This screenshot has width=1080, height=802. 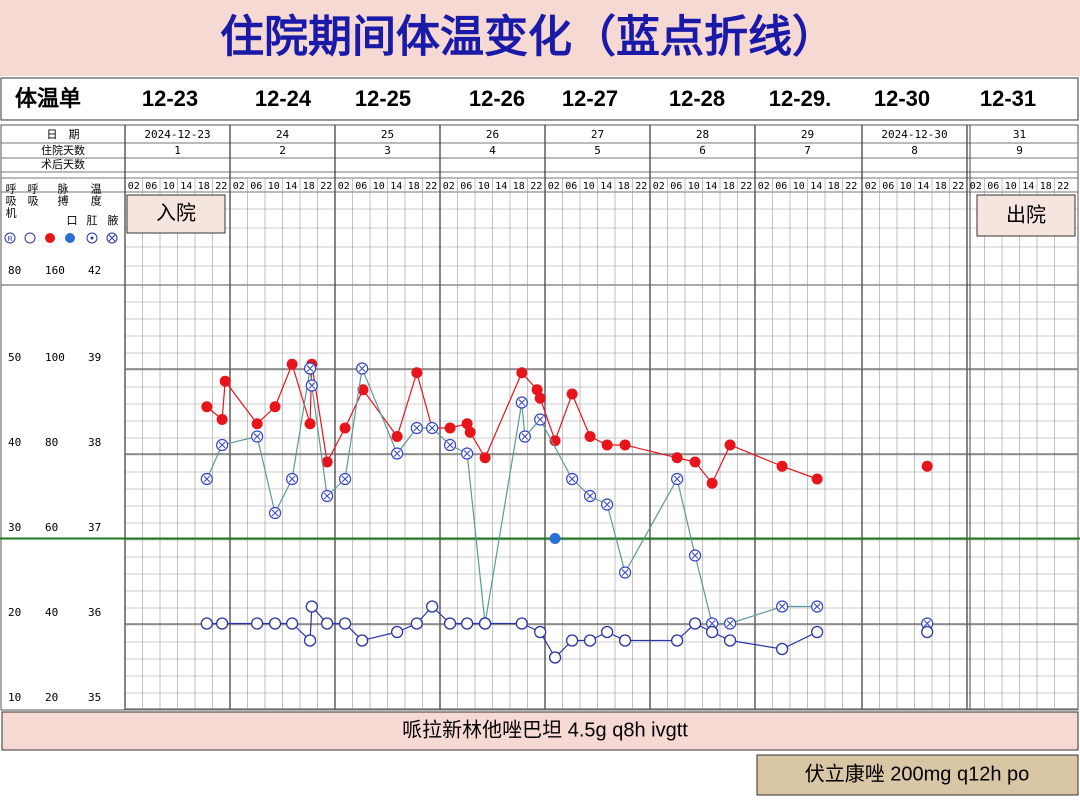 I want to click on tick-label: 35, so click(x=94, y=697).